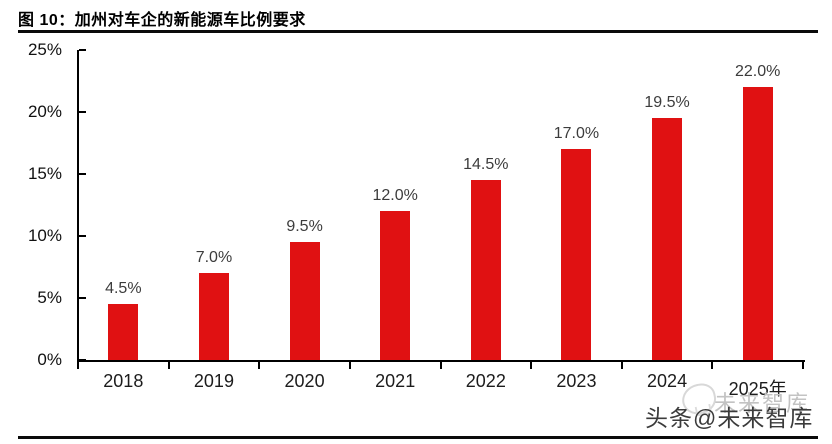 The image size is (832, 444). Describe the element at coordinates (486, 165) in the screenshot. I see `bar-value-label: 14.5%` at that location.